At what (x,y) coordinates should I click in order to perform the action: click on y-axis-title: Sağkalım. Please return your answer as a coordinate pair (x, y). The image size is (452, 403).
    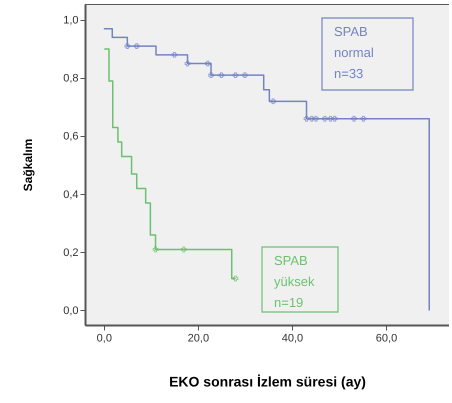
    Looking at the image, I should click on (28, 165).